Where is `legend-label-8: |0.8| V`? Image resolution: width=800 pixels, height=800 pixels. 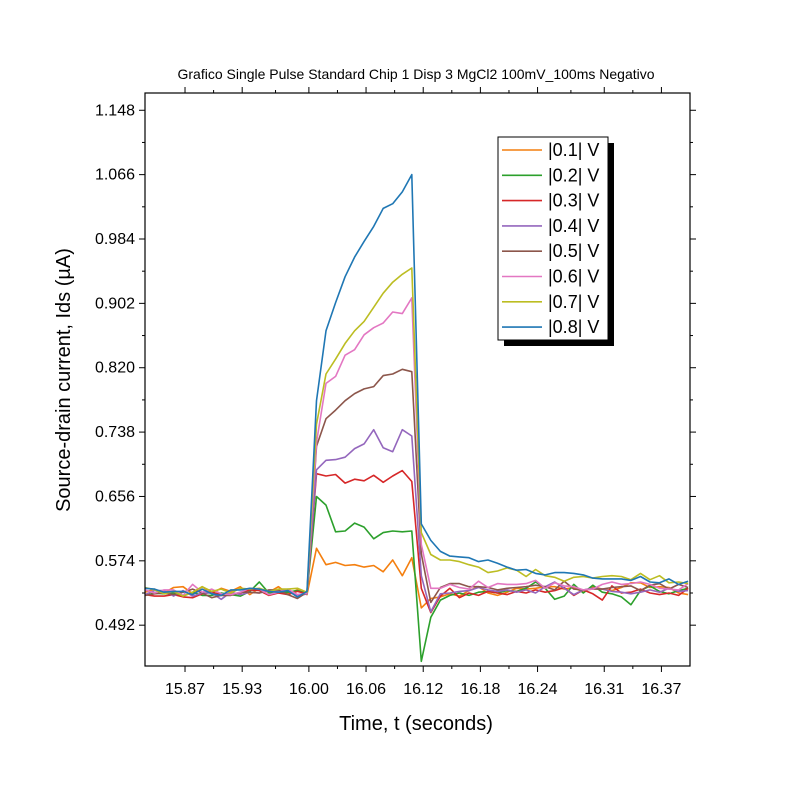 legend-label-8: |0.8| V is located at coordinates (573, 327).